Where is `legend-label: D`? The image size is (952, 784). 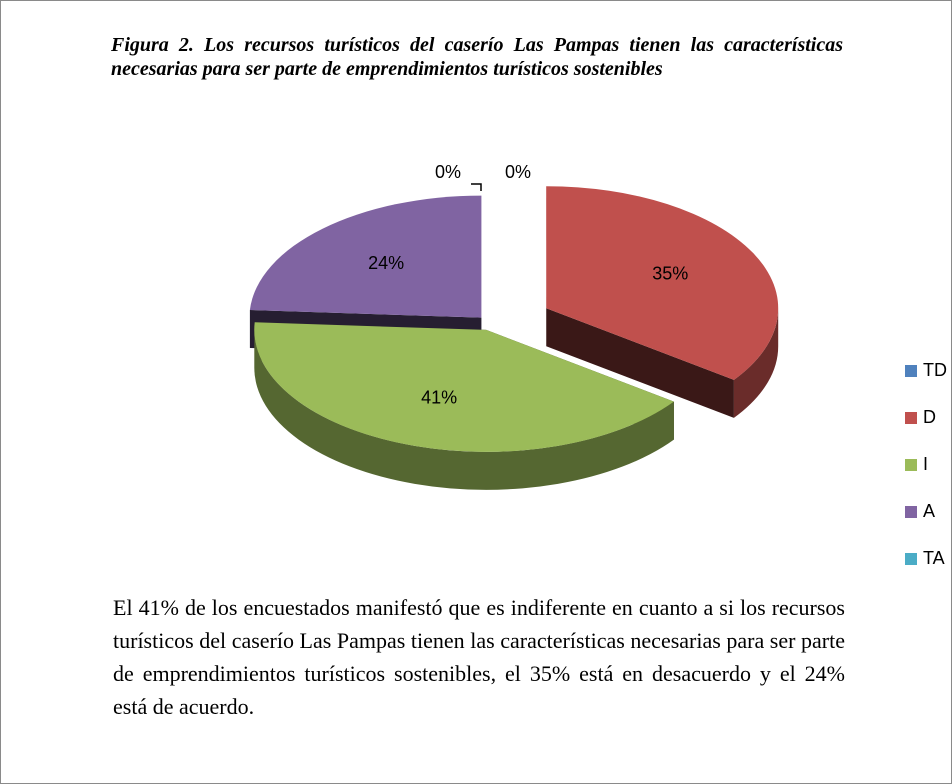
legend-label: D is located at coordinates (929, 417).